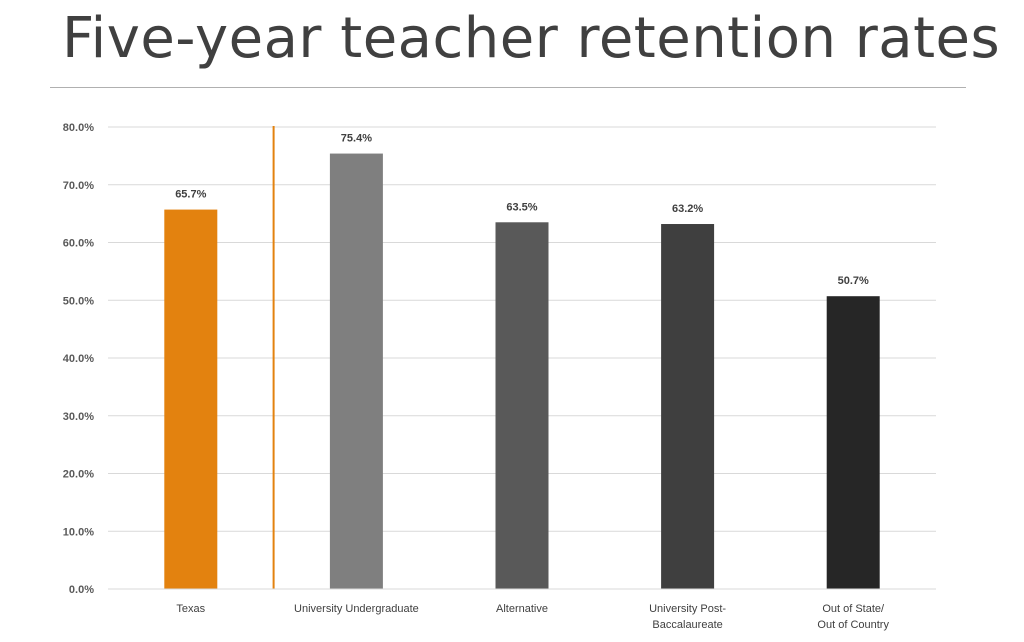 The image size is (1024, 642). What do you see at coordinates (78, 532) in the screenshot?
I see `y-tick-label: 10.0%` at bounding box center [78, 532].